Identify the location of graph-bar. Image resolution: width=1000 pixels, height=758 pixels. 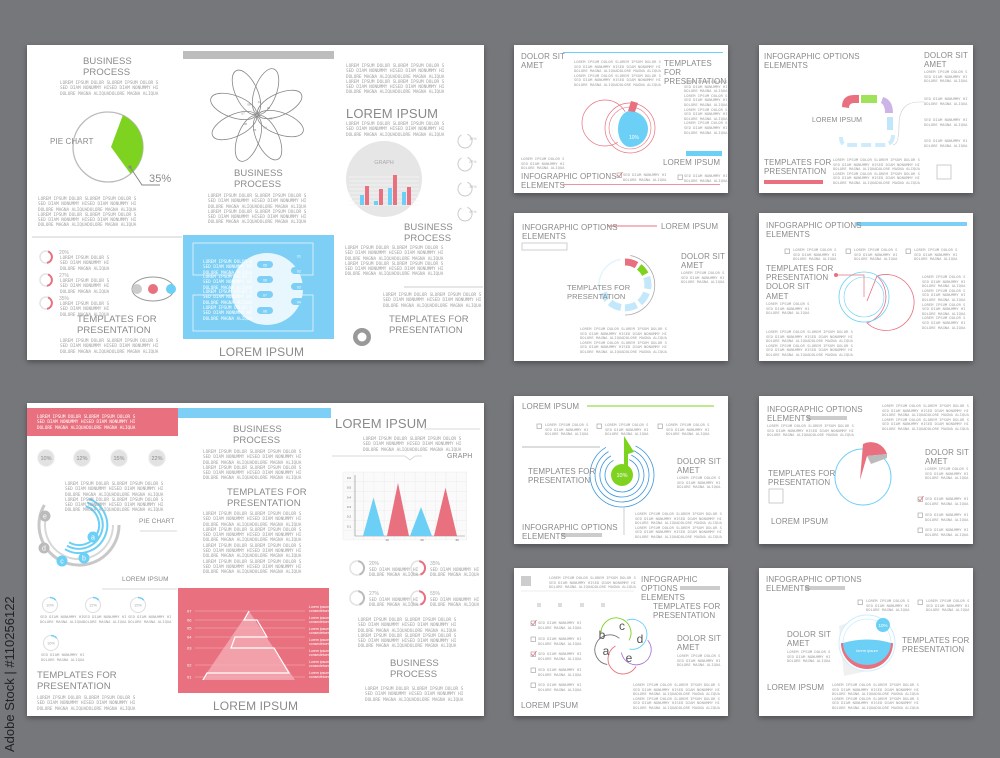
(390, 196).